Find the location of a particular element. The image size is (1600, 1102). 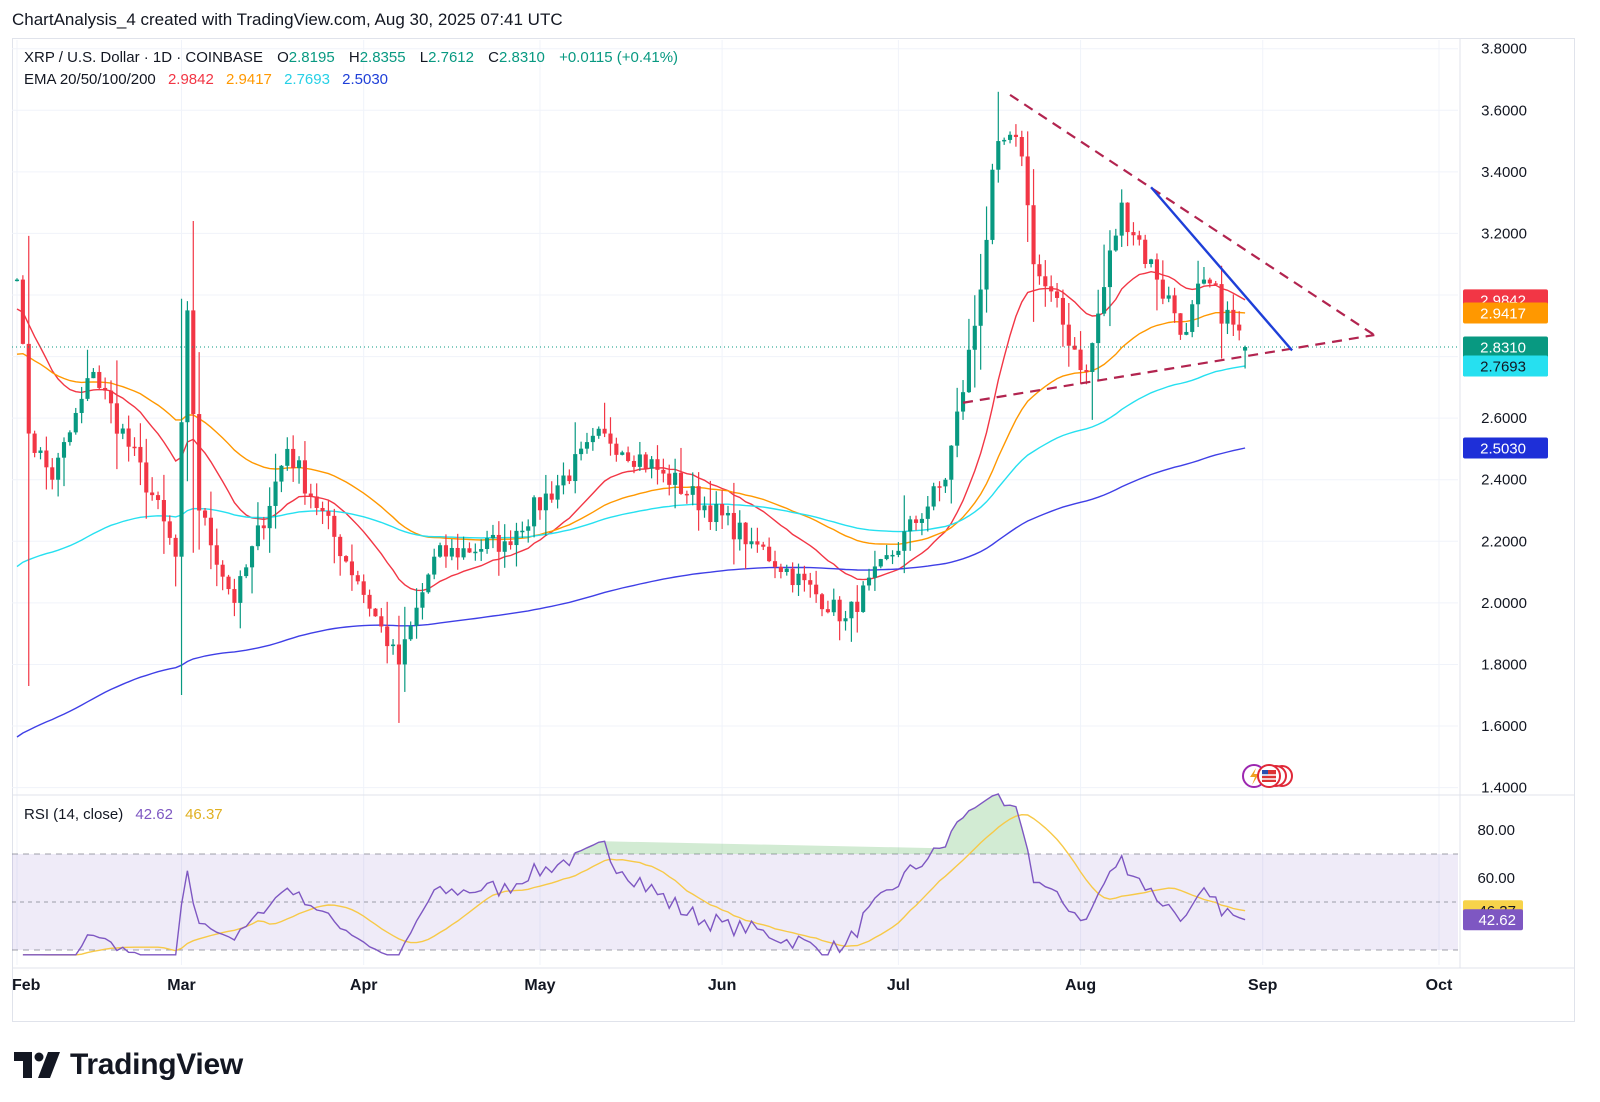

ema20-legend-value: 2.9842 is located at coordinates (191, 79).